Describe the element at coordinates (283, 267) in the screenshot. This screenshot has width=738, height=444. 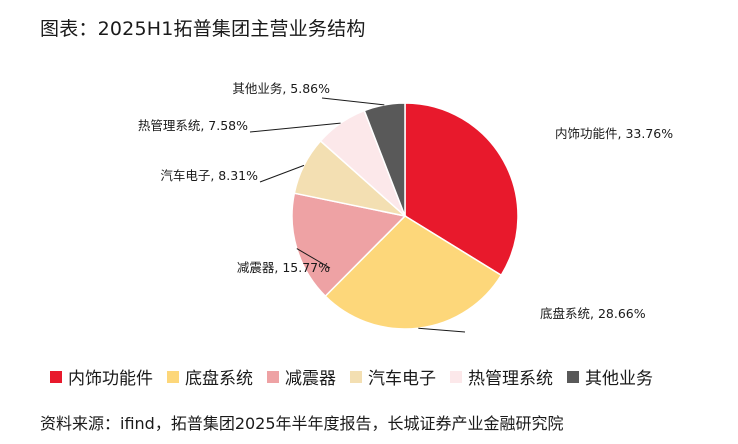
I see `slice-label-3: 减震器, 15.77%` at that location.